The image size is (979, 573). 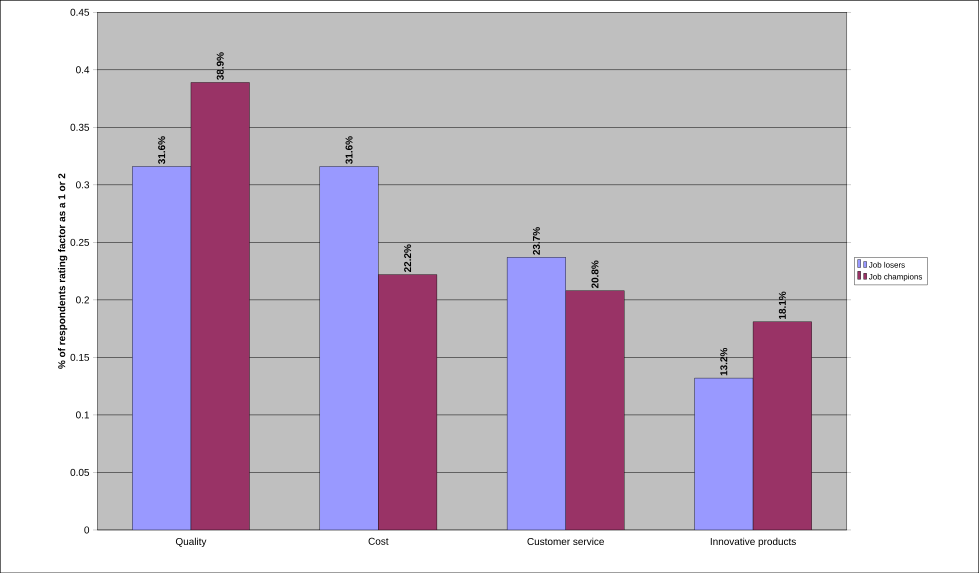 I want to click on y-tick-label: 0, so click(x=87, y=530).